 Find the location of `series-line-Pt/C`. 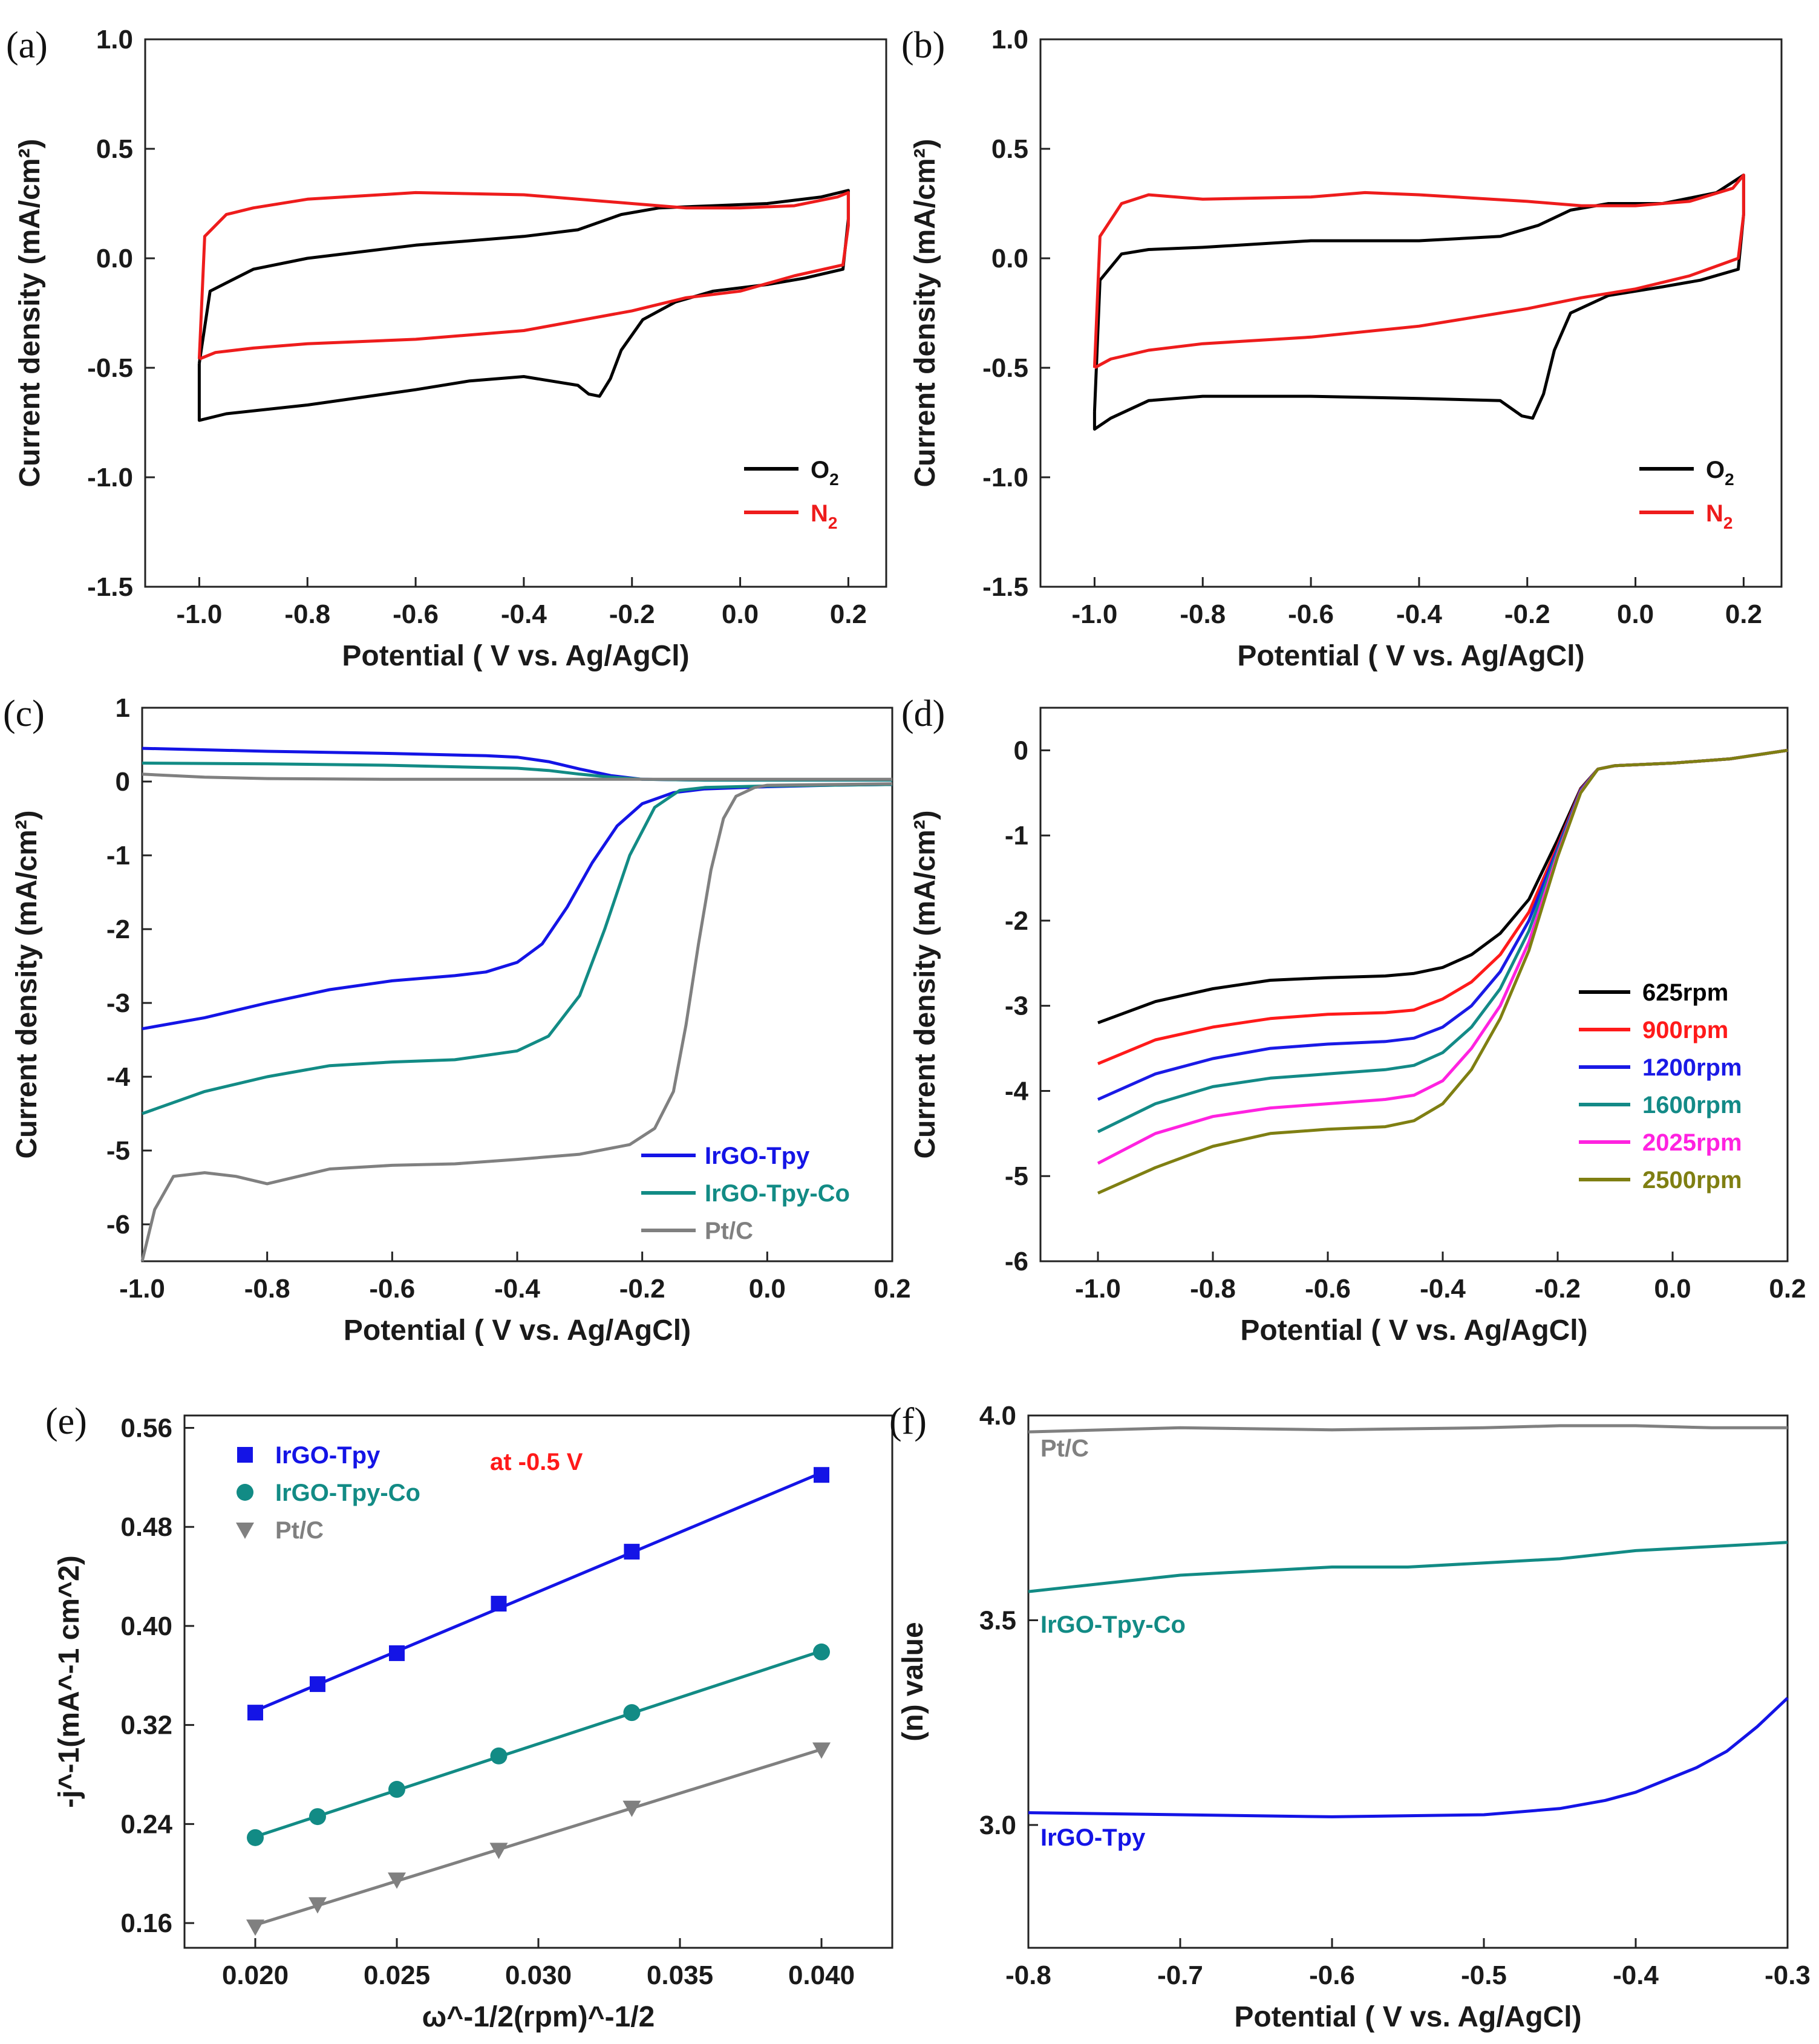

series-line-Pt/C is located at coordinates (1408, 1429).